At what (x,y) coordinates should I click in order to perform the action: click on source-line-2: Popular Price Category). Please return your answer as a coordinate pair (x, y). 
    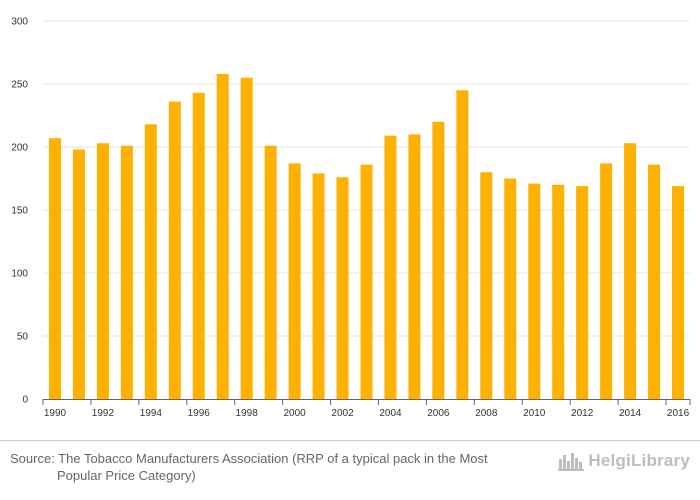
    Looking at the image, I should click on (126, 475).